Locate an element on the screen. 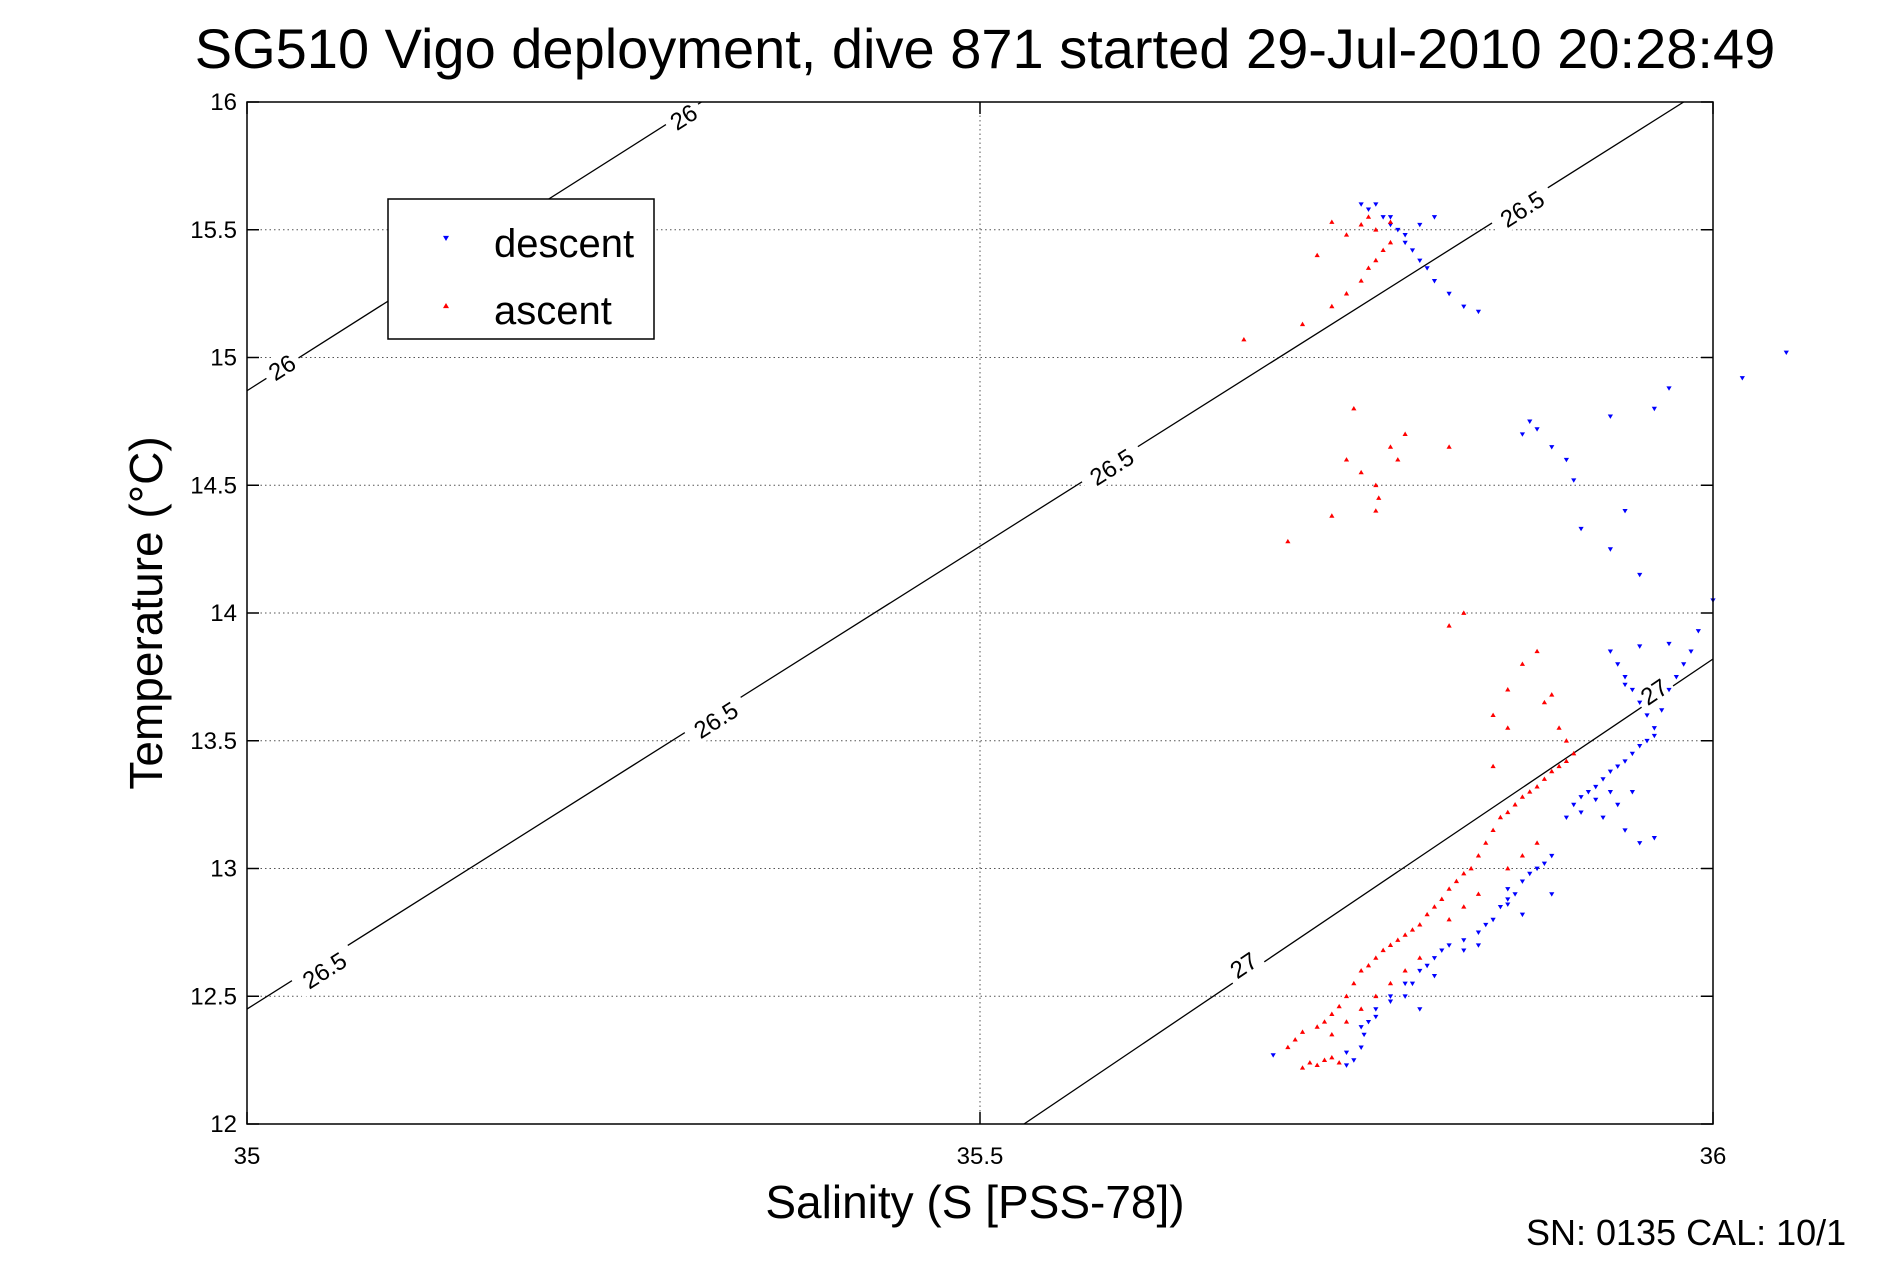 This screenshot has width=1891, height=1262. x-tick-label: 35 is located at coordinates (247, 1156).